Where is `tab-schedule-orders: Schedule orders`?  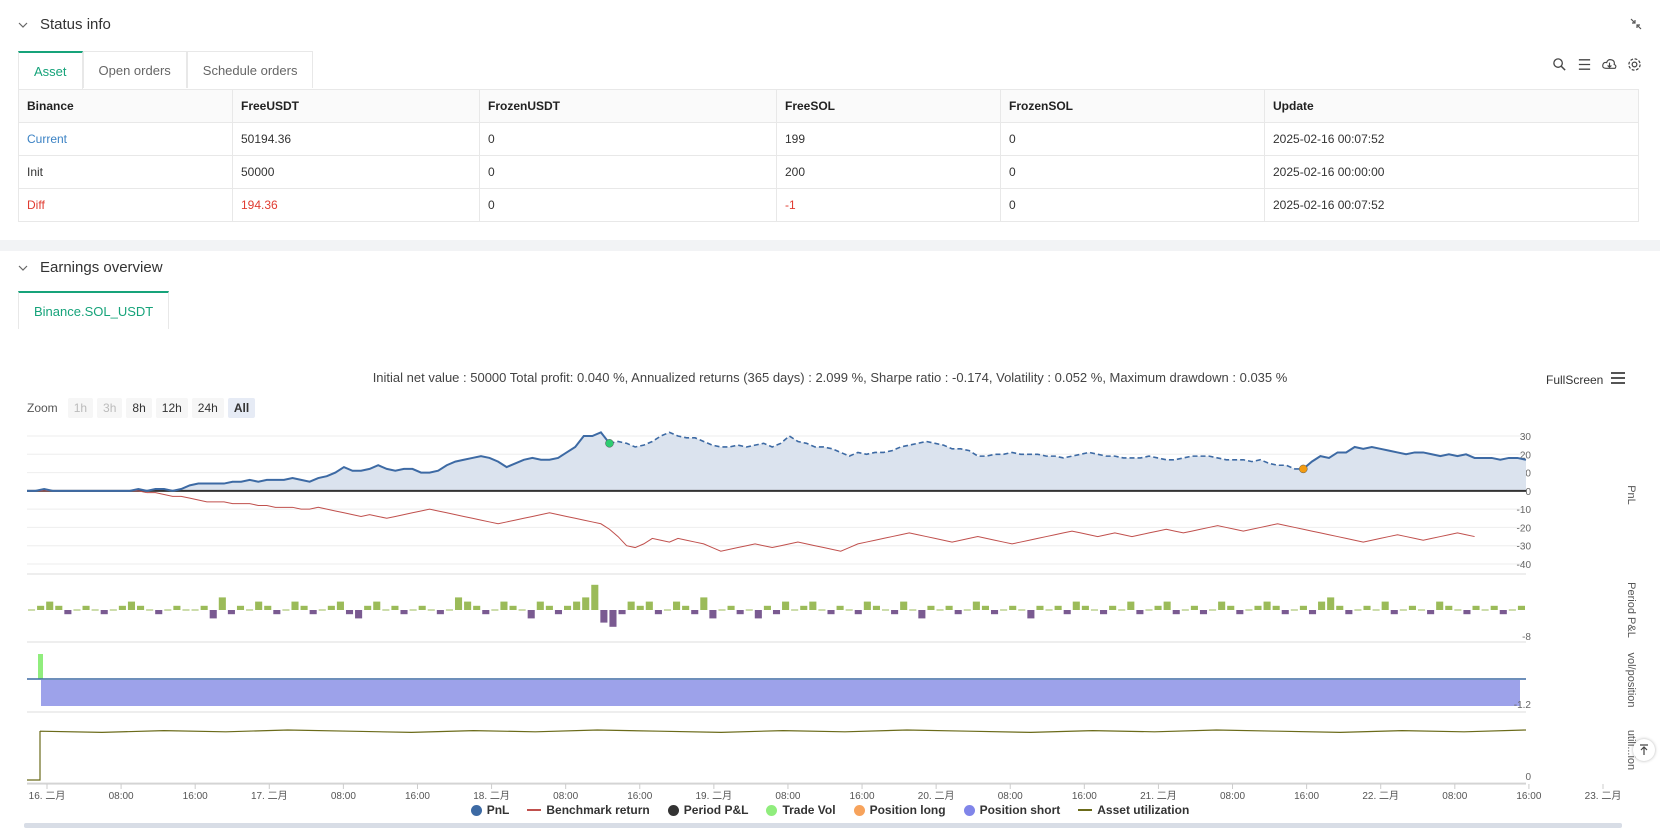 tab-schedule-orders: Schedule orders is located at coordinates (250, 69).